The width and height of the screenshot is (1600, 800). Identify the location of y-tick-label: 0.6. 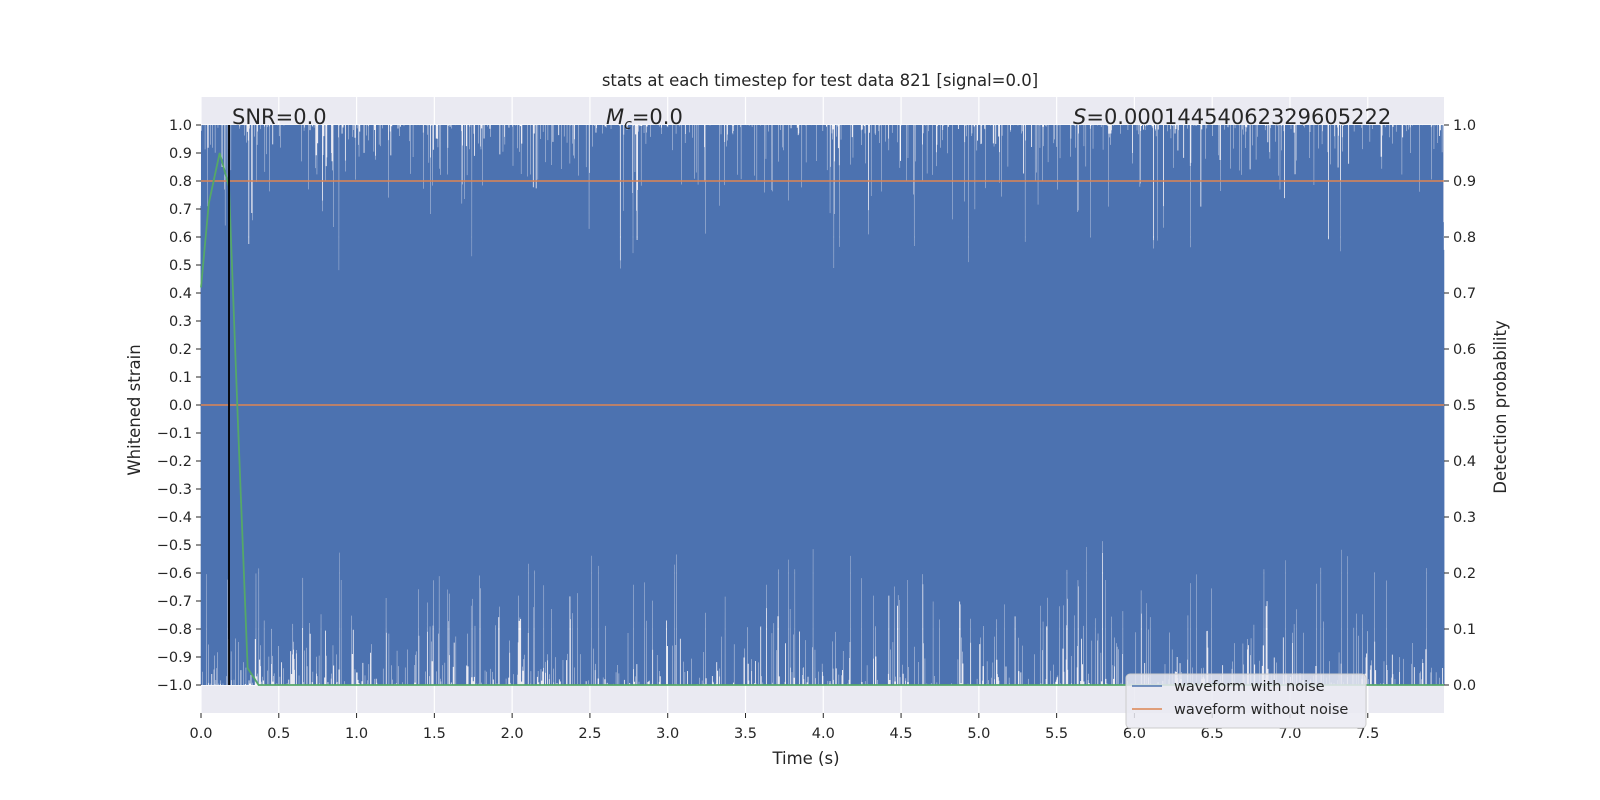
(180, 238).